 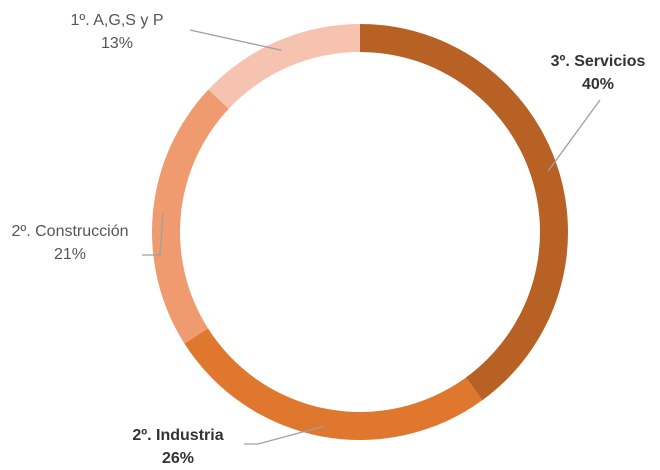 What do you see at coordinates (117, 43) in the screenshot?
I see `slice-value: 13%` at bounding box center [117, 43].